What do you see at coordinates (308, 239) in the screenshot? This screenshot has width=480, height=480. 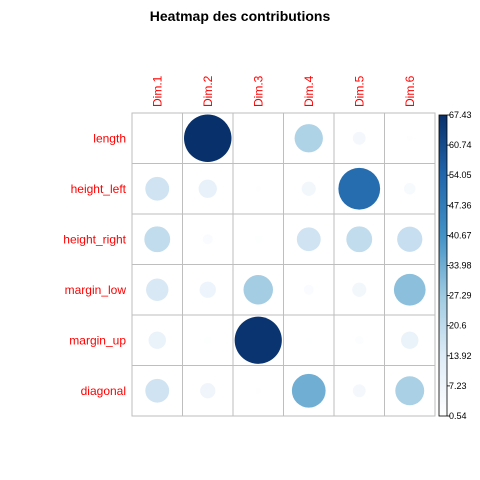 I see `contribution-circle-height_right-Dim.4` at bounding box center [308, 239].